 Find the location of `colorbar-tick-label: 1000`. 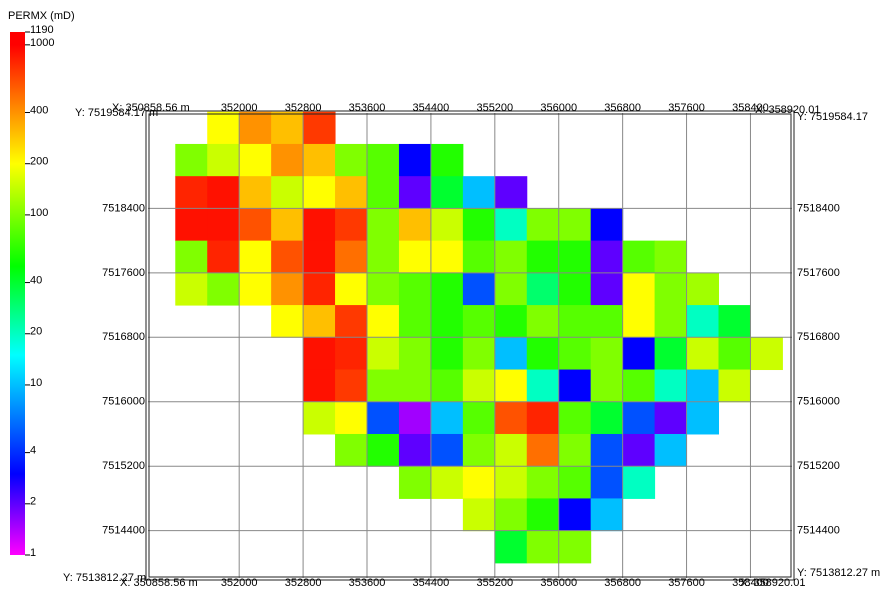

colorbar-tick-label: 1000 is located at coordinates (42, 43).